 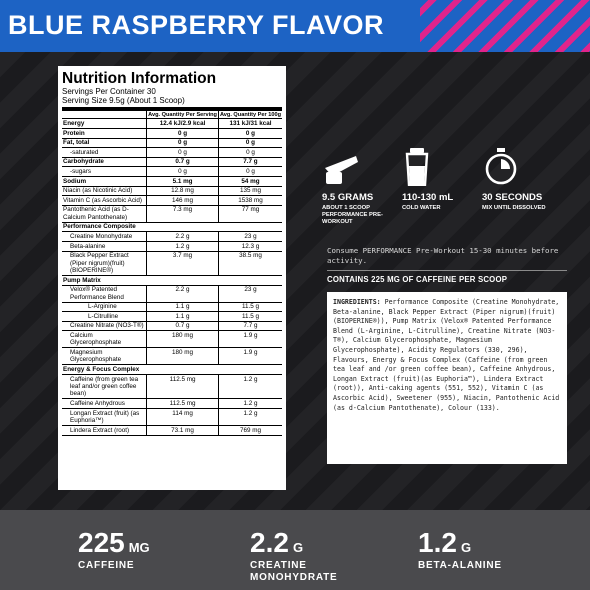 What do you see at coordinates (182, 236) in the screenshot?
I see `value-per-serving: 2.2 g` at bounding box center [182, 236].